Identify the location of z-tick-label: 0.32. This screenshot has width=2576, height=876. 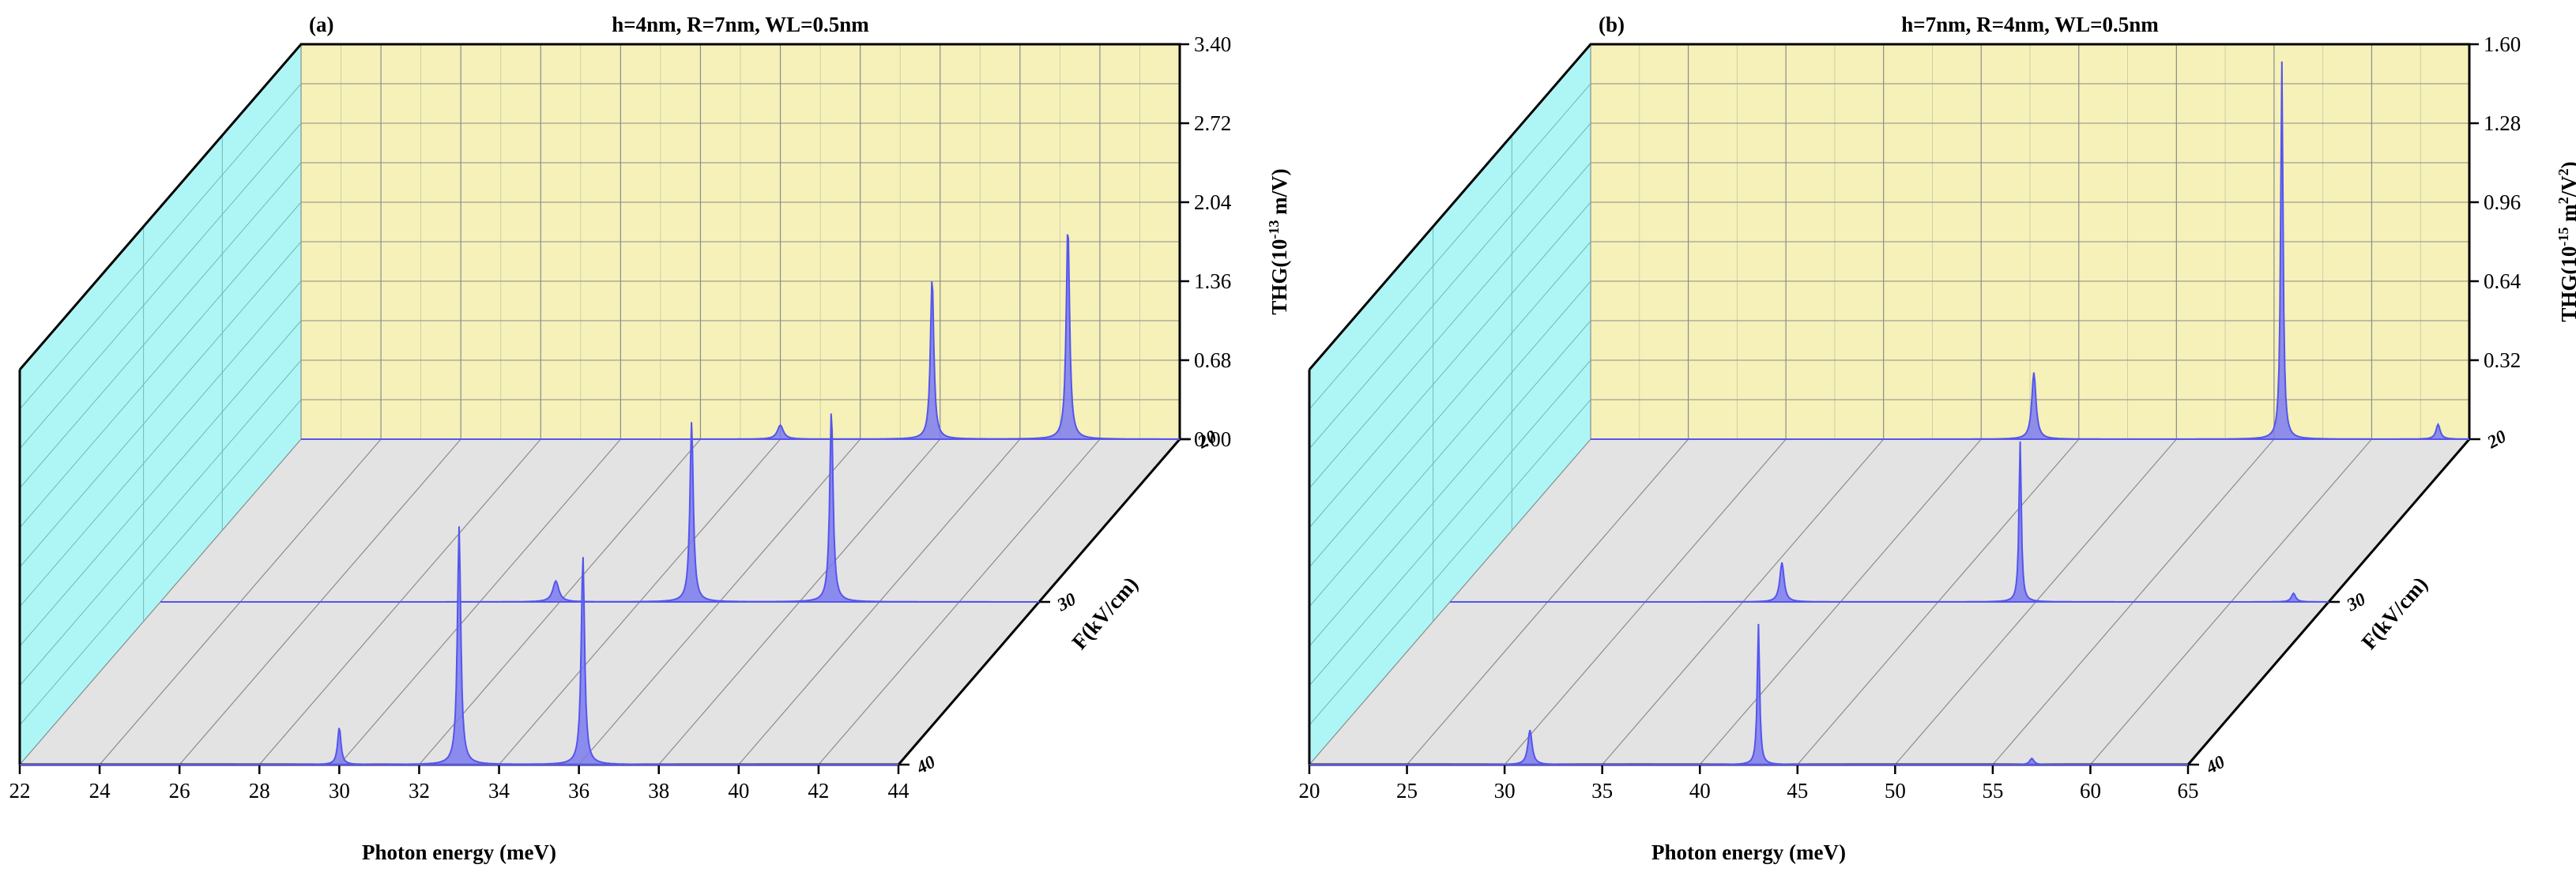
(2502, 360).